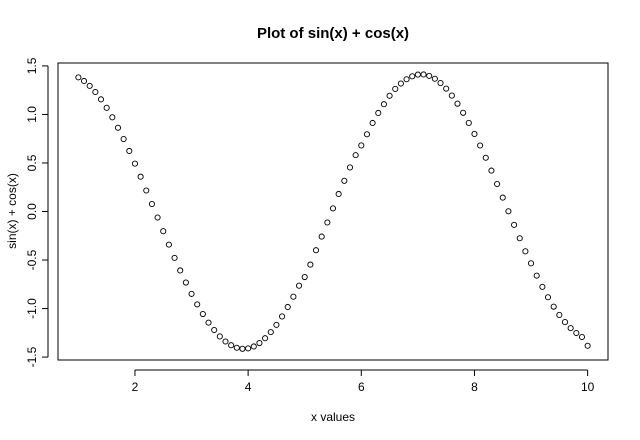  What do you see at coordinates (32, 162) in the screenshot?
I see `y-tick-label: 0.5` at bounding box center [32, 162].